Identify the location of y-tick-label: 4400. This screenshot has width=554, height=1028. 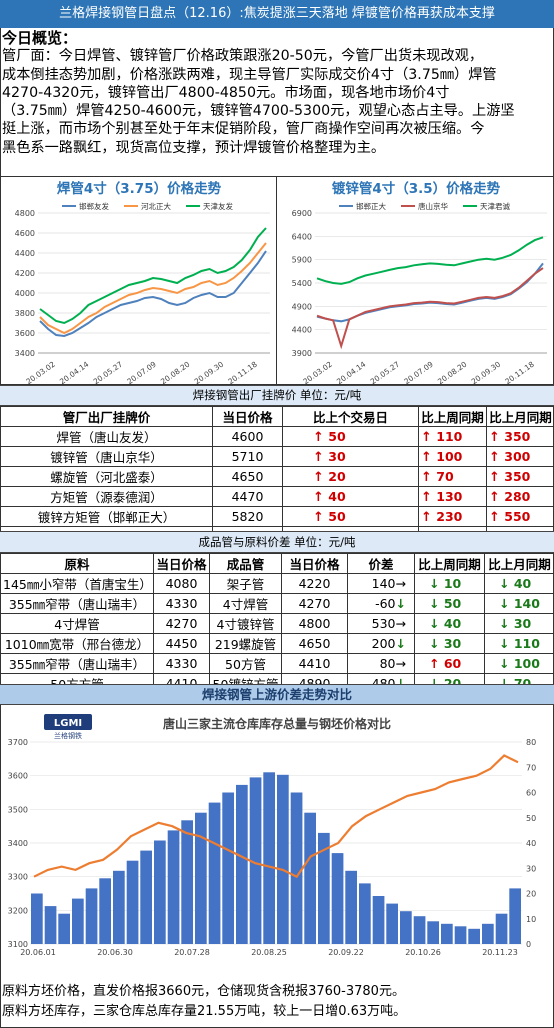
(302, 330).